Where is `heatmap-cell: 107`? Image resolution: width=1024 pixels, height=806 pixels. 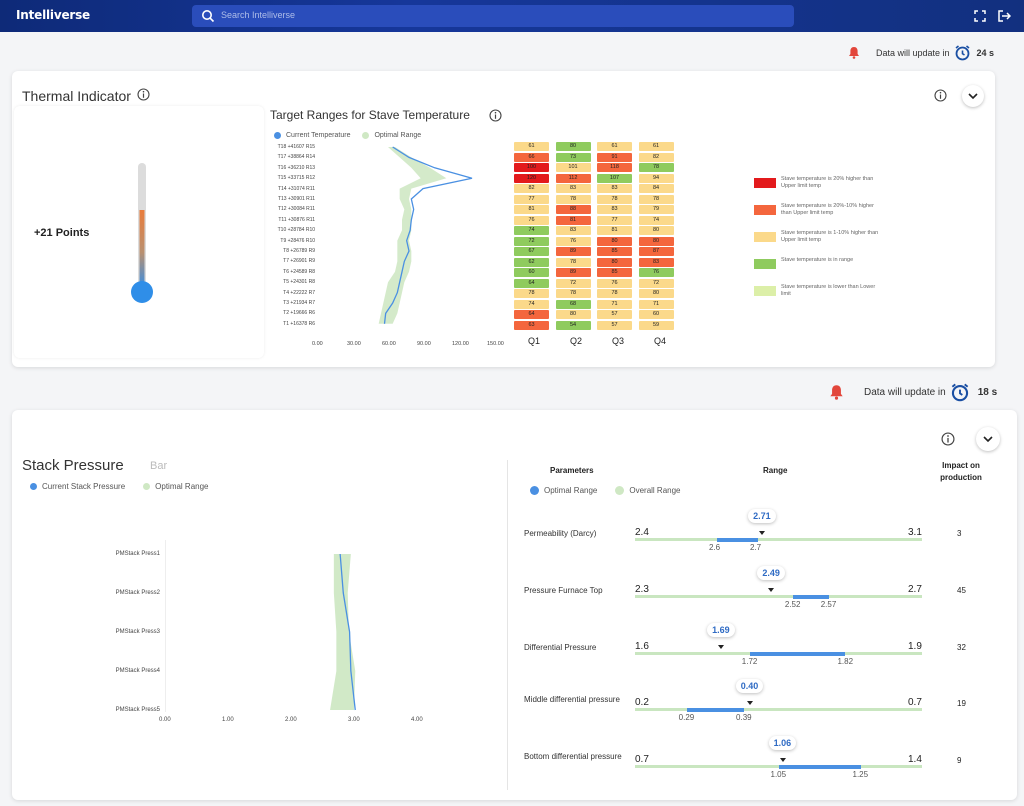 heatmap-cell: 107 is located at coordinates (614, 178).